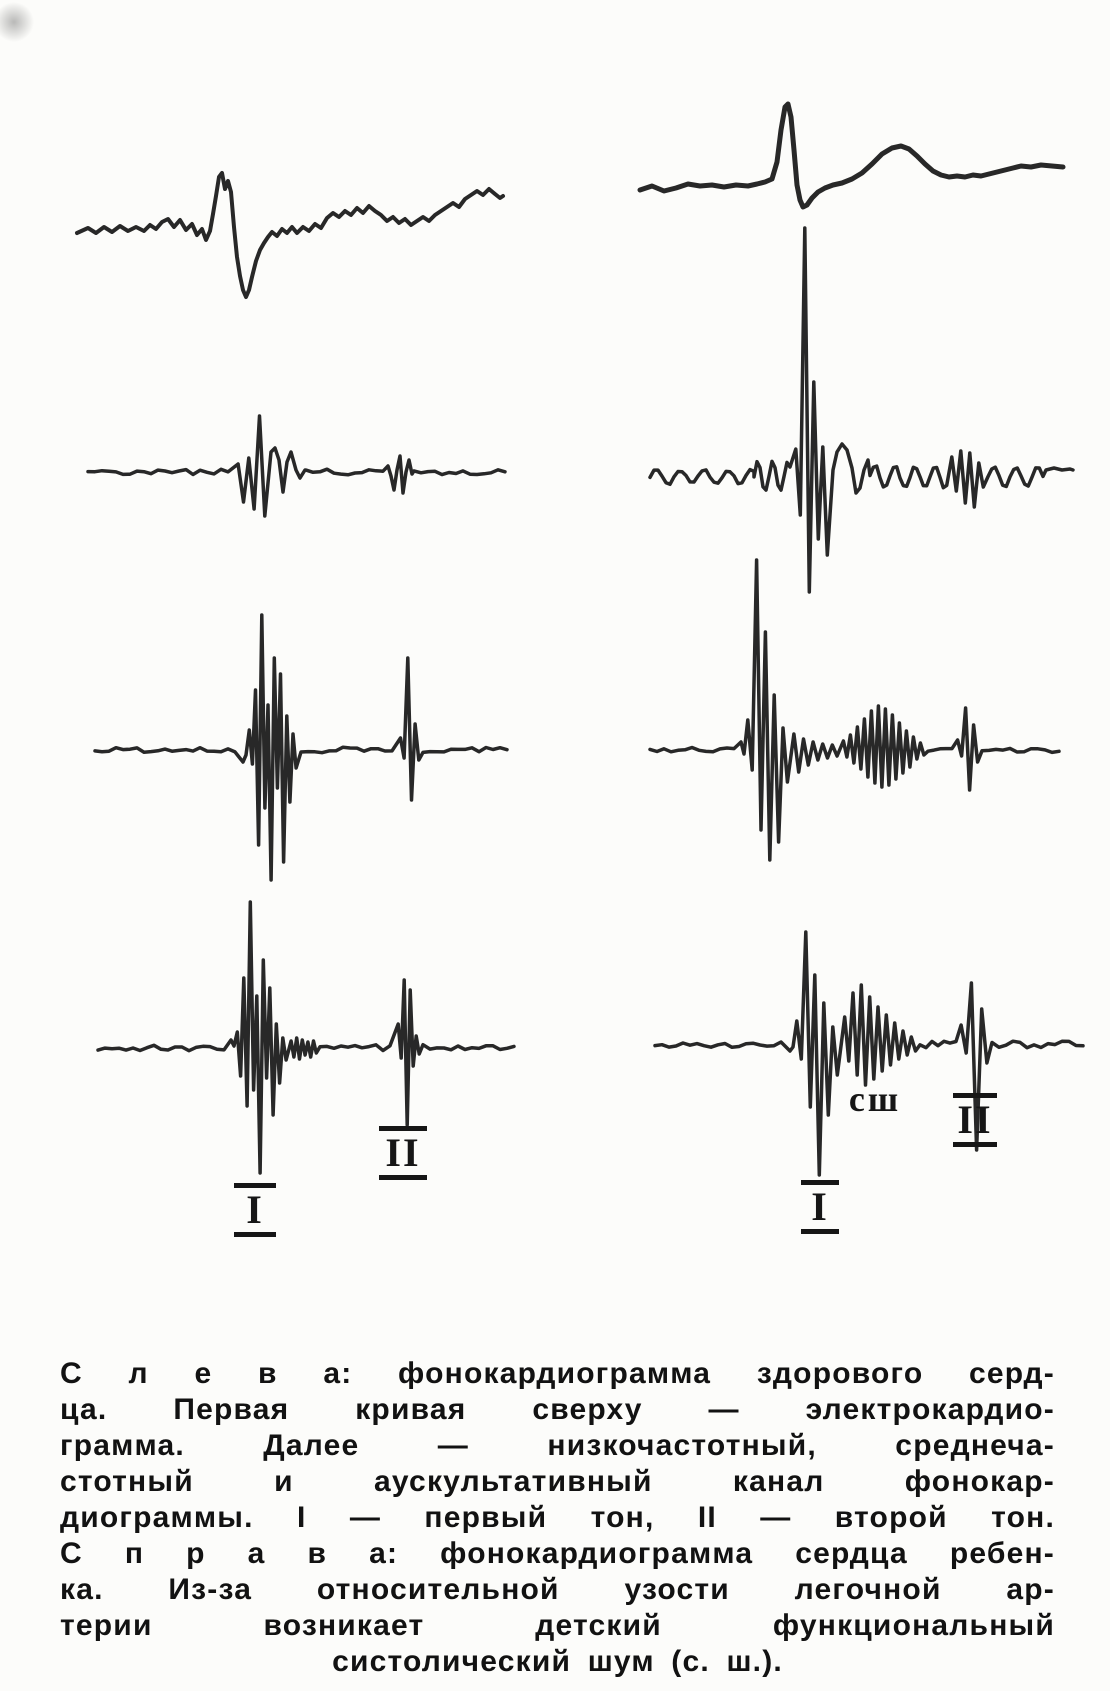 Image resolution: width=1110 pixels, height=1691 pixels. What do you see at coordinates (301, 747) in the screenshot?
I see `trace-left-mid-freq` at bounding box center [301, 747].